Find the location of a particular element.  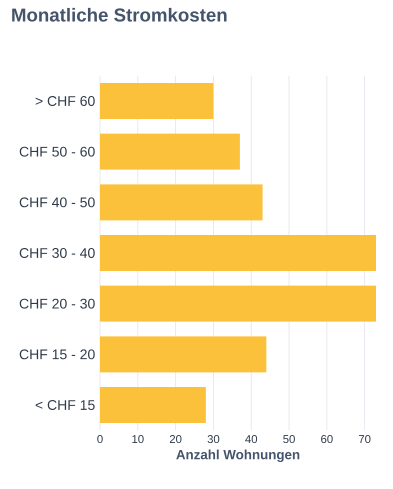

x-tick-label: 60 is located at coordinates (327, 439).